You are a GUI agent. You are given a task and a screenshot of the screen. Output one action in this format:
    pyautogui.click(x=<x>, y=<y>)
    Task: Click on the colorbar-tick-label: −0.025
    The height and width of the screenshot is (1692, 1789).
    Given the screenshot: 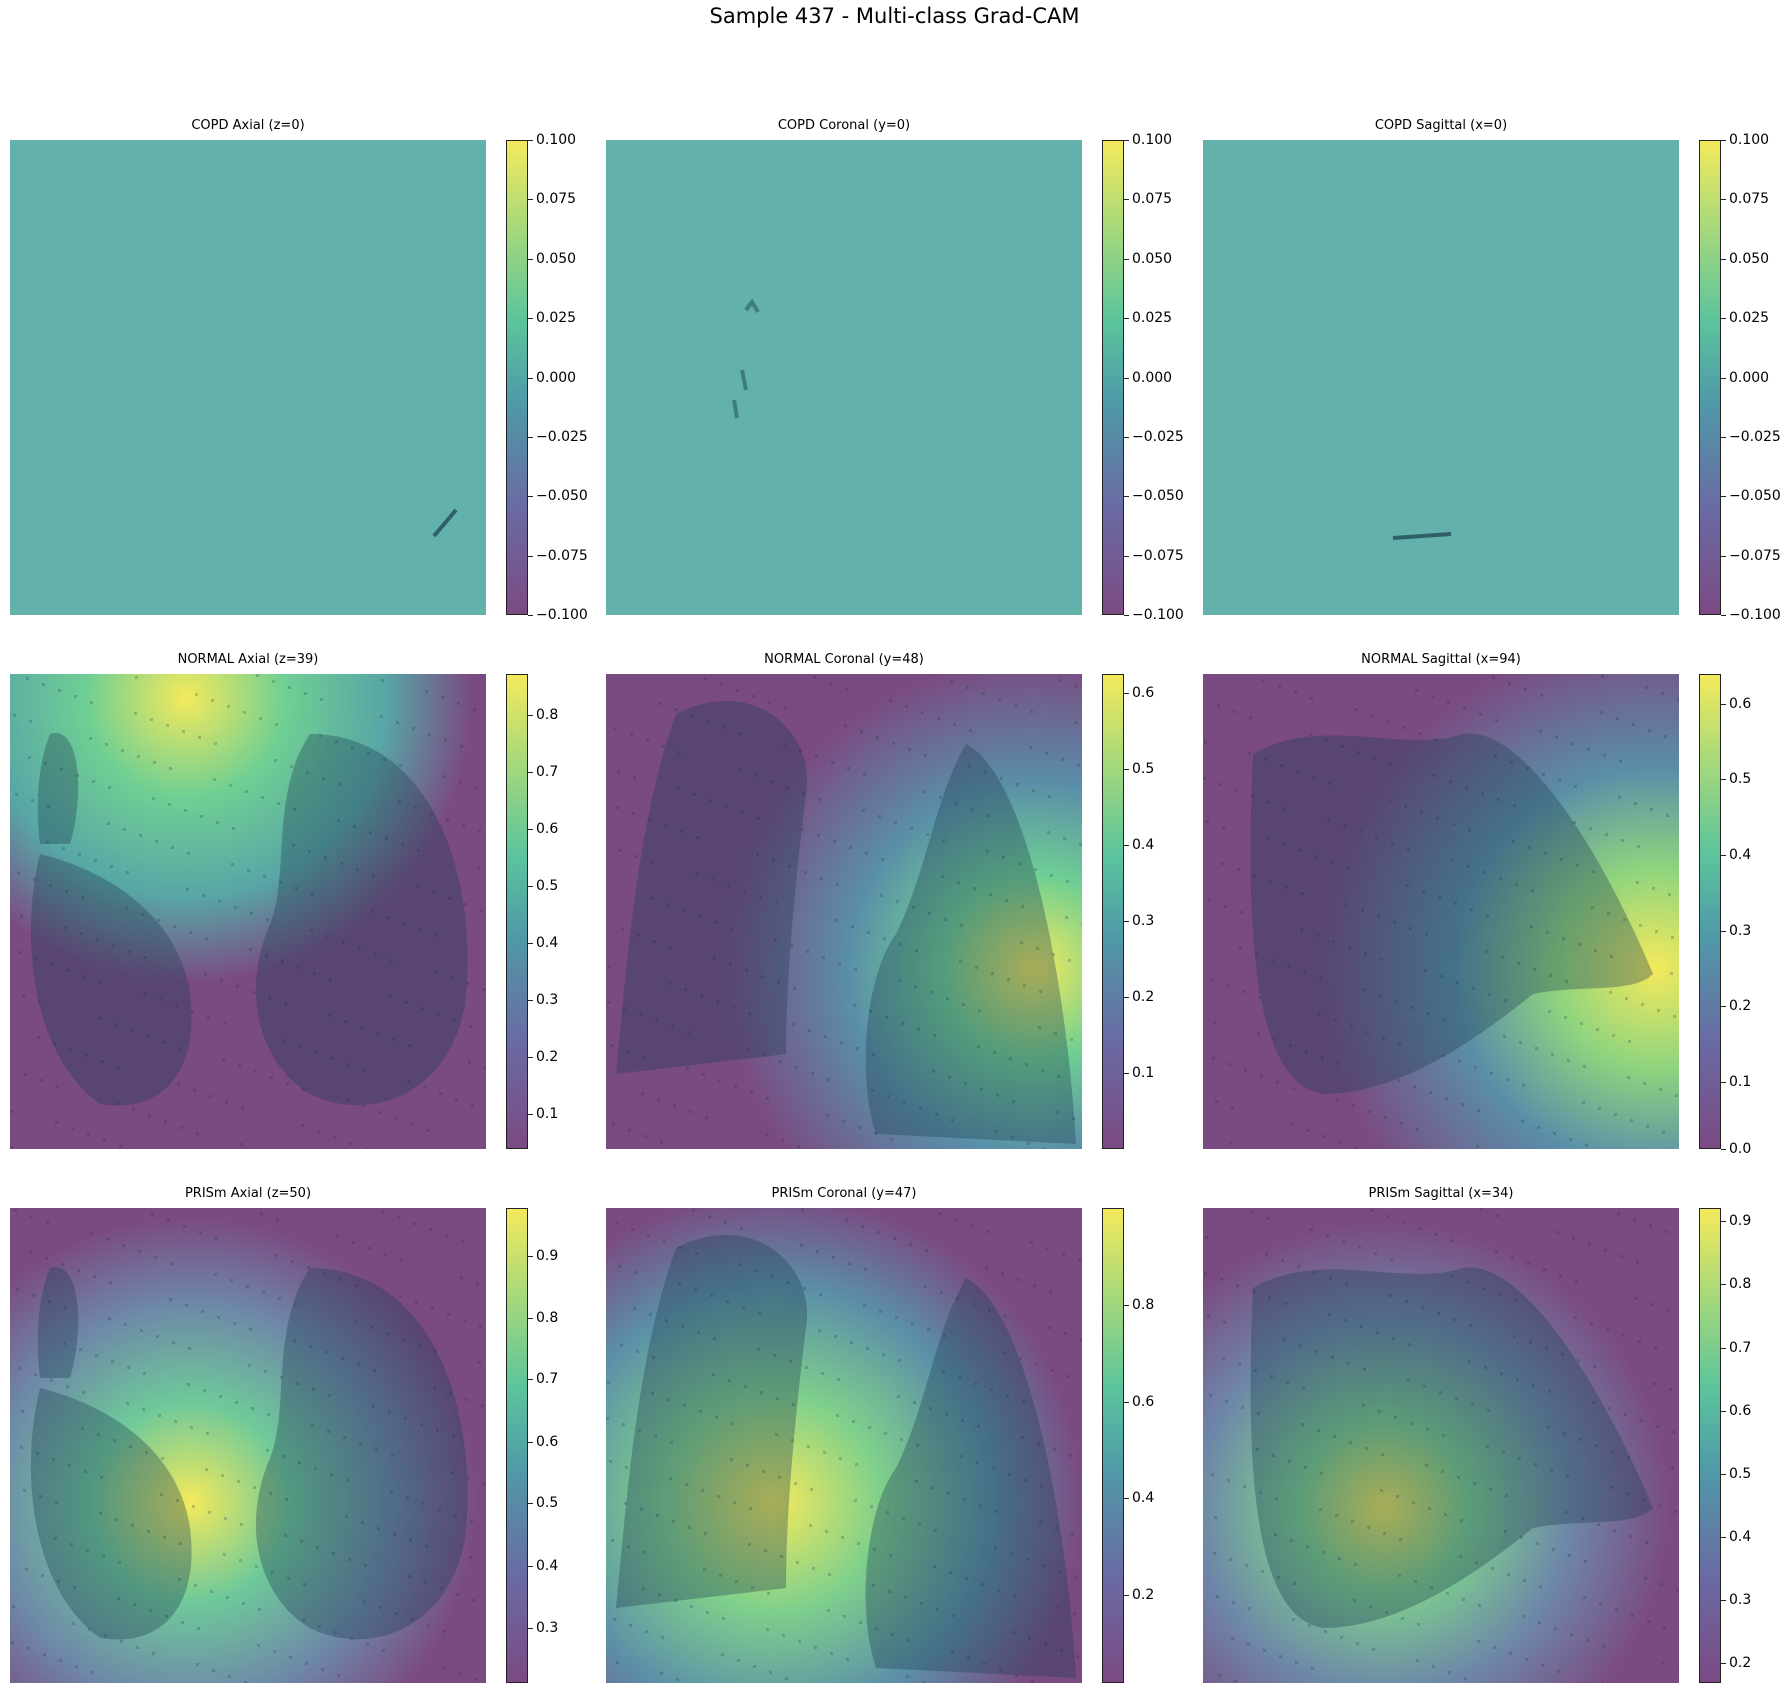 What is the action you would take?
    pyautogui.click(x=562, y=436)
    